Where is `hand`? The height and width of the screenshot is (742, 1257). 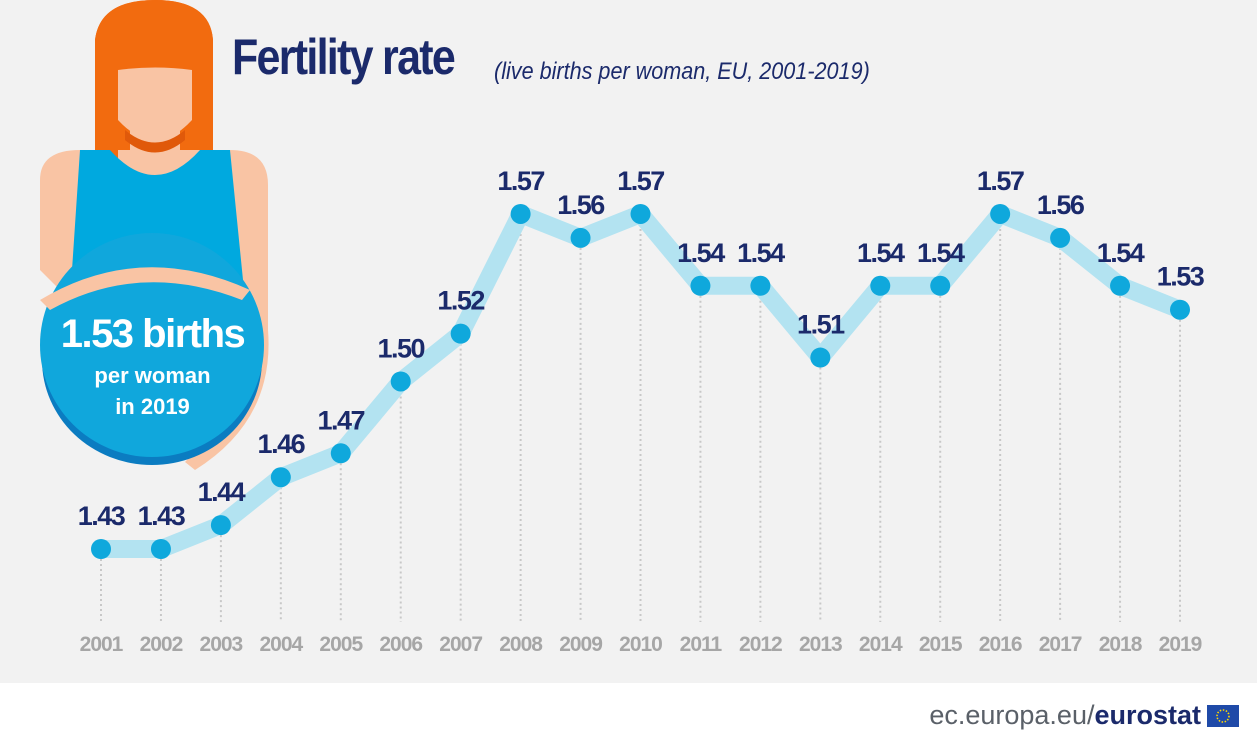
hand is located at coordinates (145, 288).